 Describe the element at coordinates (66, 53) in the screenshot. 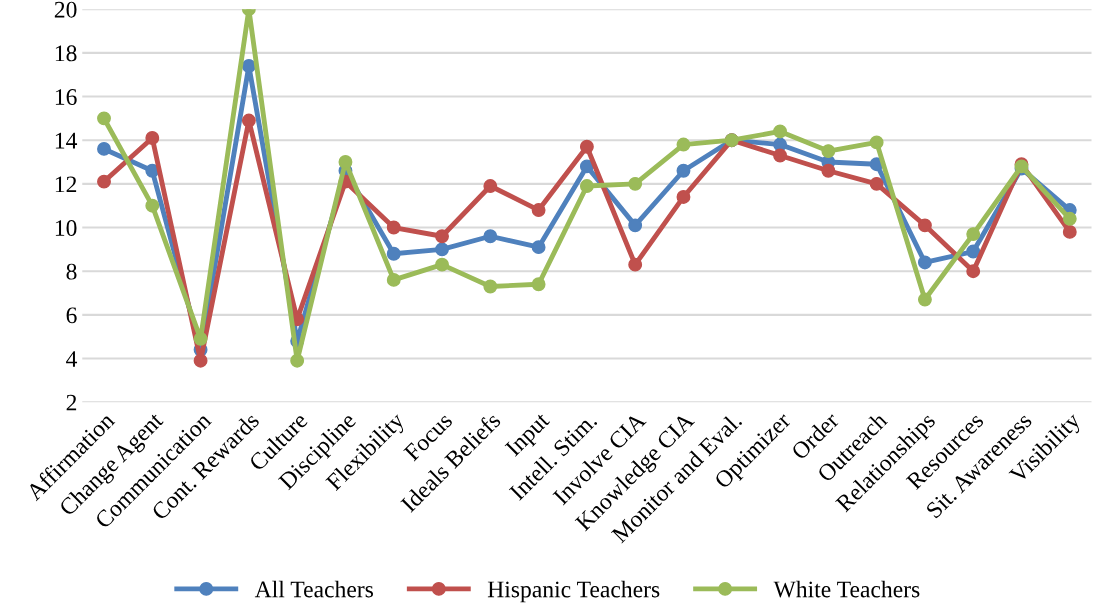

I see `y-tick-label: 18` at that location.